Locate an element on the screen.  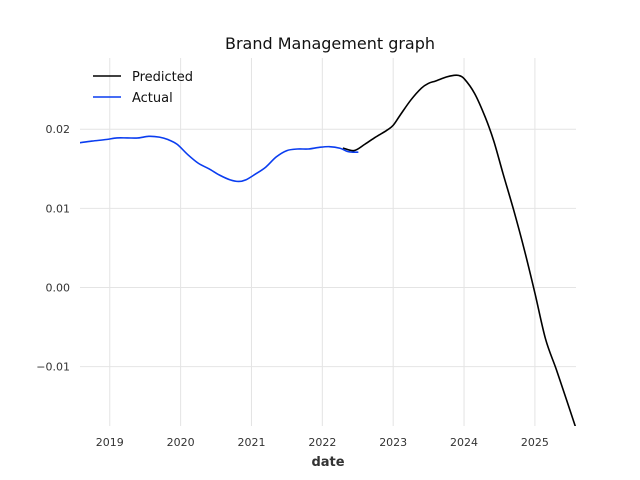
legend-label-actual: Actual is located at coordinates (152, 98).